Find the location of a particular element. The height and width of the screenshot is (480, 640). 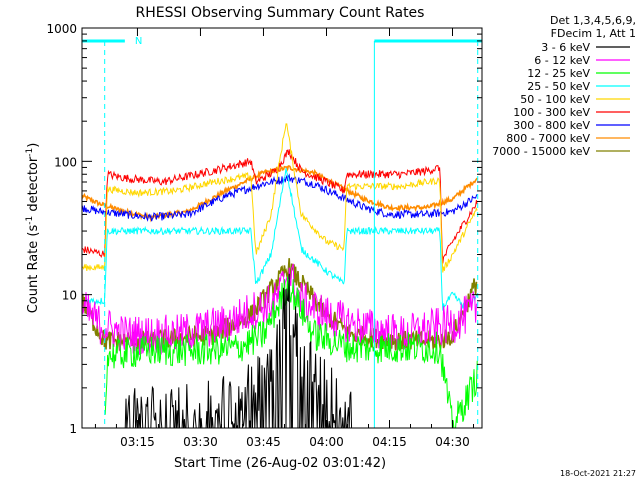

series-s7-trace is located at coordinates (280, 197).